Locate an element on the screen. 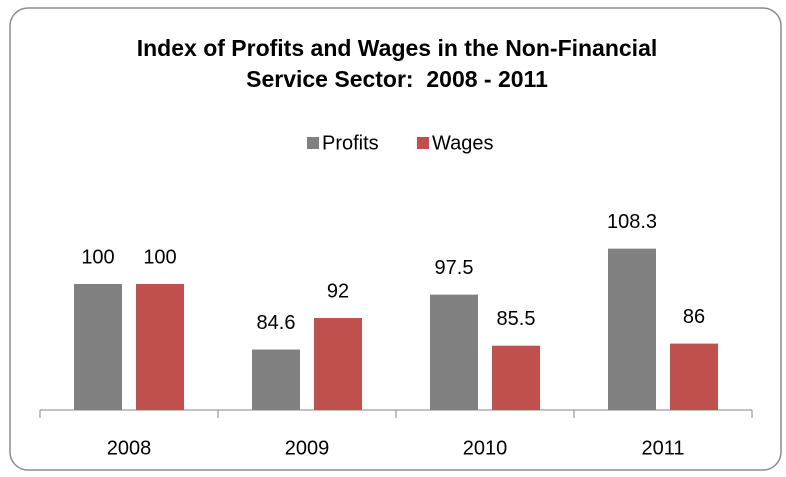  legend-label: Wages is located at coordinates (463, 143).